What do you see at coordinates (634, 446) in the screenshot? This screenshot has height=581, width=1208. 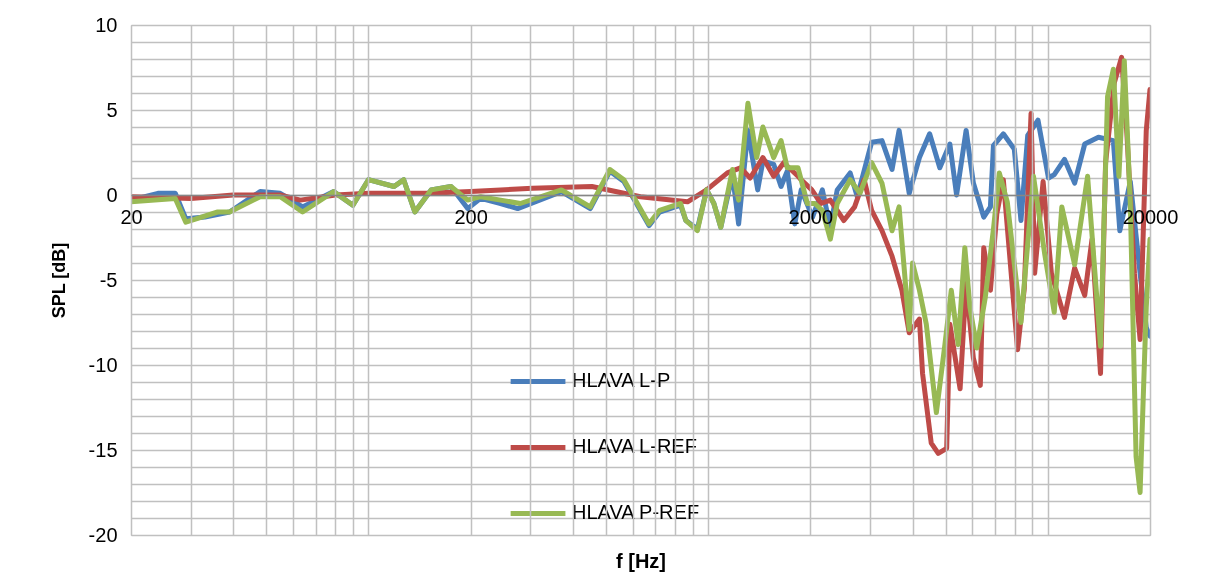 I see `legend-label: HLAVA L-REF` at bounding box center [634, 446].